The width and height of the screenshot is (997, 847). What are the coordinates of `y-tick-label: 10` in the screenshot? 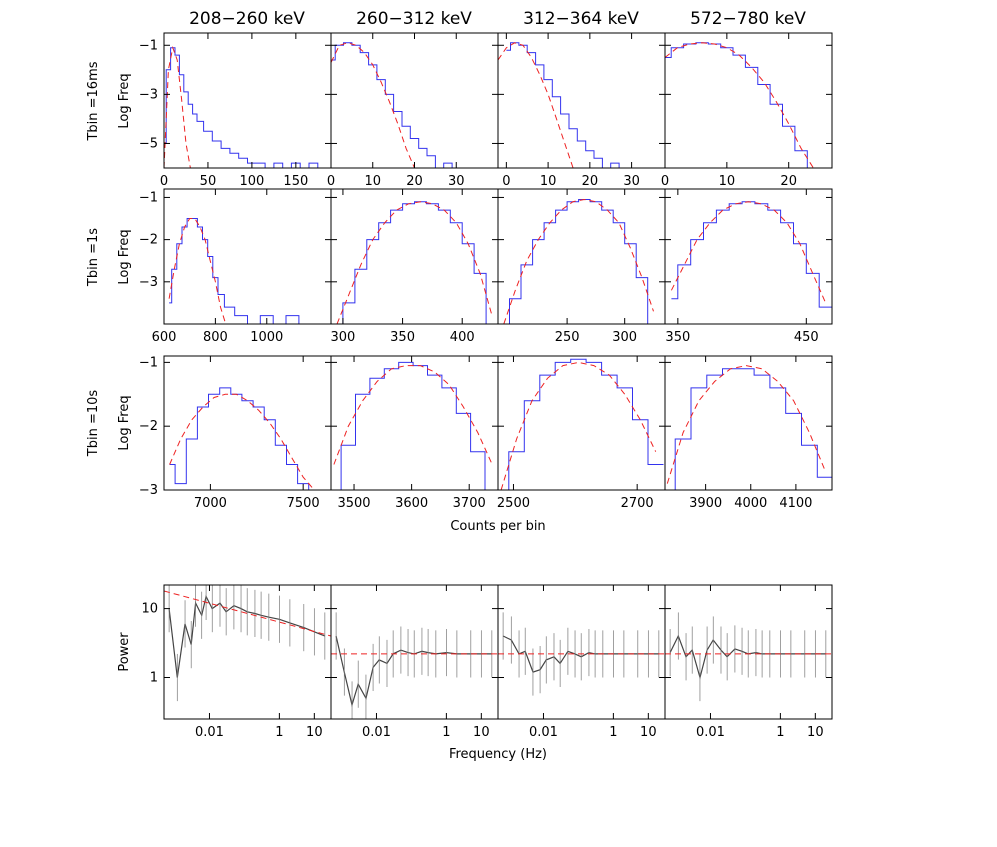 It's located at (149, 609).